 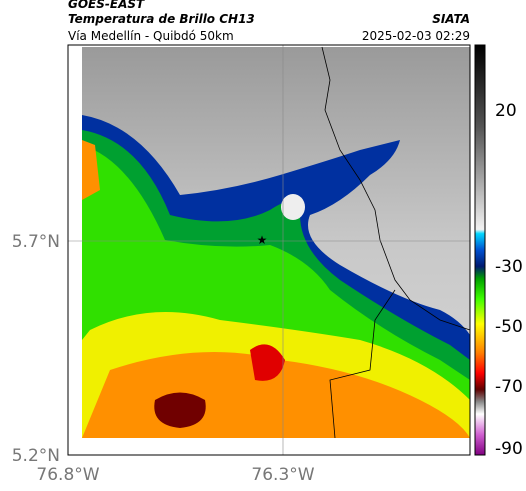 I want to click on datetime: 2025-02-03 02:29, so click(x=416, y=36).